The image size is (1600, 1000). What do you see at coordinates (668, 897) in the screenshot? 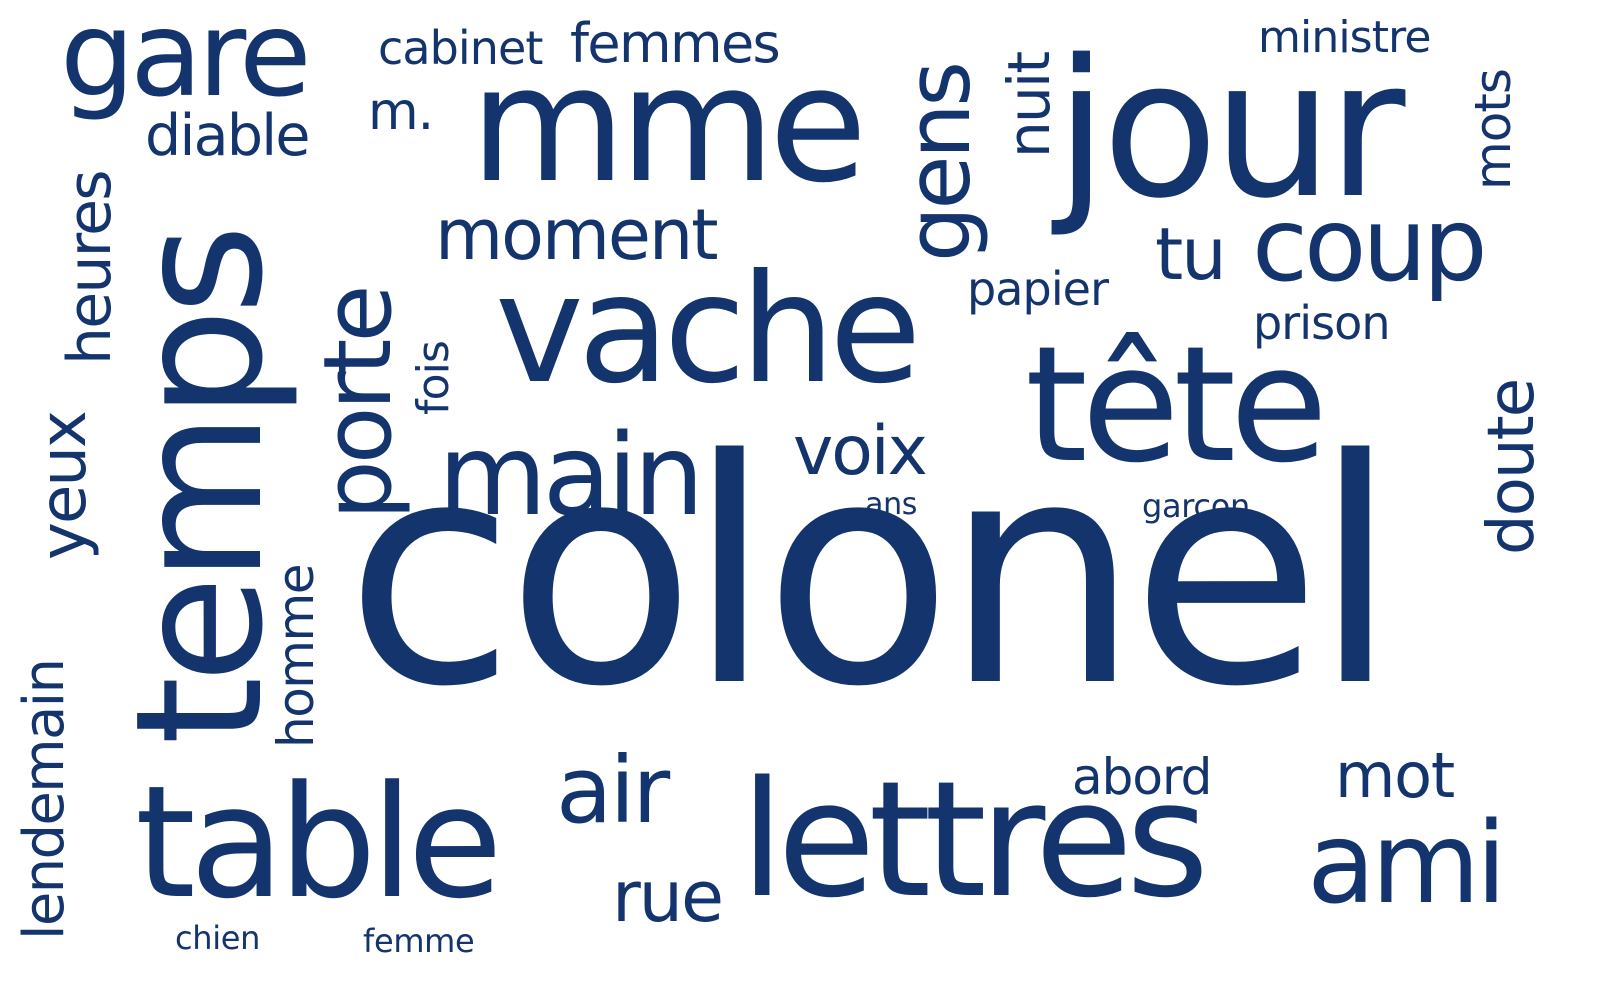
I see `word-rue: rue` at bounding box center [668, 897].